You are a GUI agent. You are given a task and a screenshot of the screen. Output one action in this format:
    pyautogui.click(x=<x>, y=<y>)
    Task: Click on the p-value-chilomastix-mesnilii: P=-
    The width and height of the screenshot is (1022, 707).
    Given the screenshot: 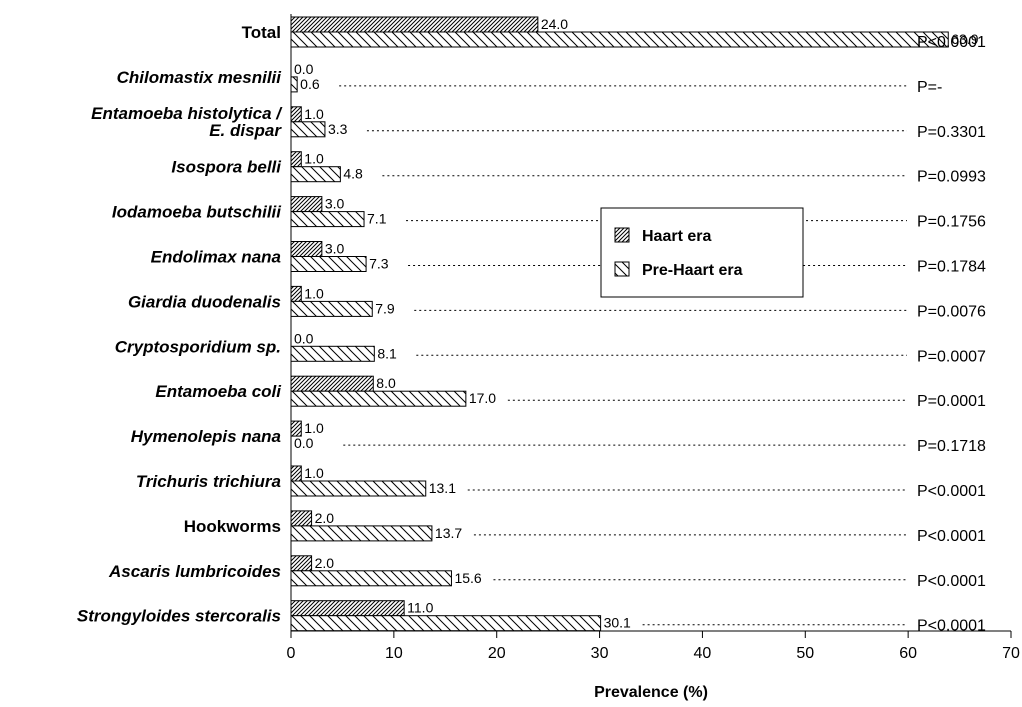 What is the action you would take?
    pyautogui.click(x=929, y=87)
    